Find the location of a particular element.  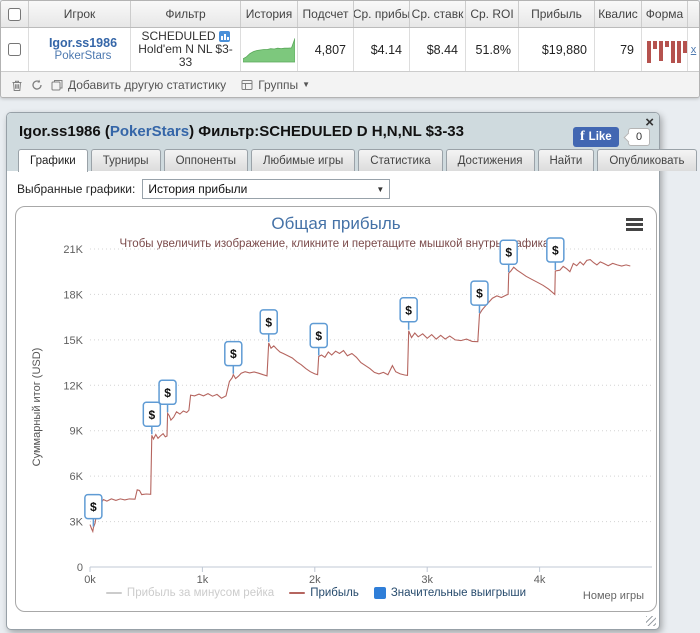

player-name-link: Igor.ss1986 is located at coordinates (83, 43).